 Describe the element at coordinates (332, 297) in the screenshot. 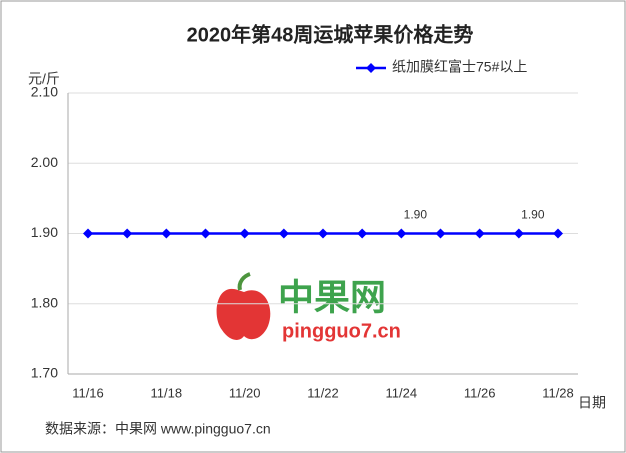

I see `watermark-name: 中果网` at that location.